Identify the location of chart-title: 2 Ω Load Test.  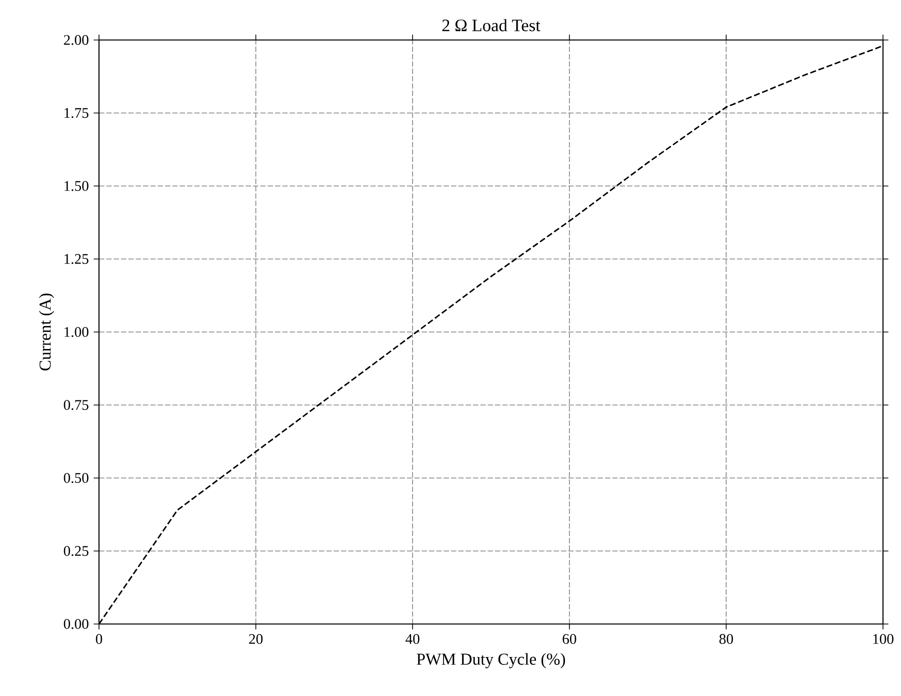
(491, 25).